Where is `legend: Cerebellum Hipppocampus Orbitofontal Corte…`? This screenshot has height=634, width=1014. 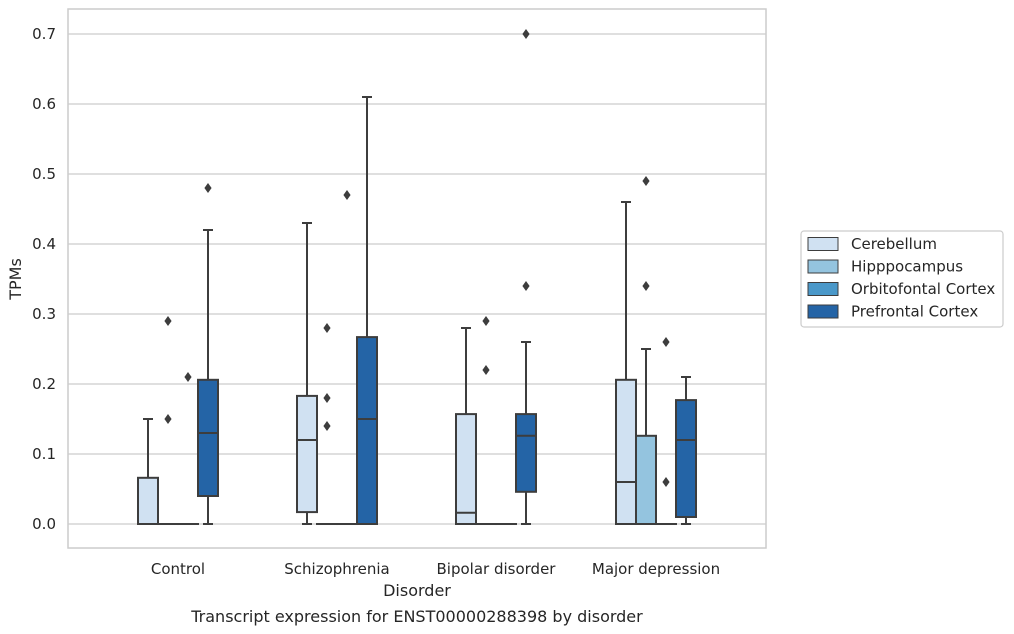
legend: Cerebellum Hipppocampus Orbitofontal Corte… is located at coordinates (902, 279).